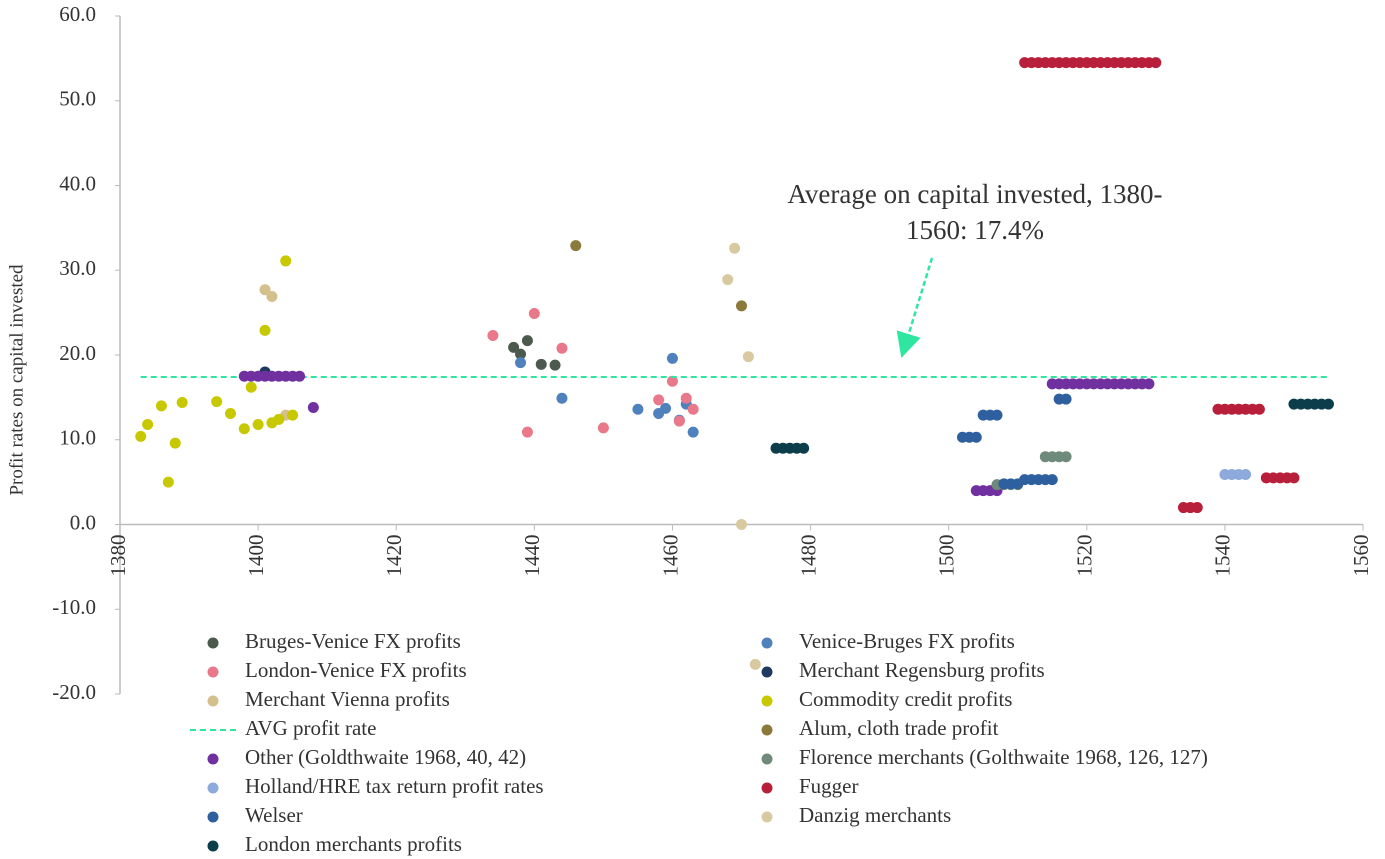  Describe the element at coordinates (532, 556) in the screenshot. I see `x-tick-label: 1440` at that location.